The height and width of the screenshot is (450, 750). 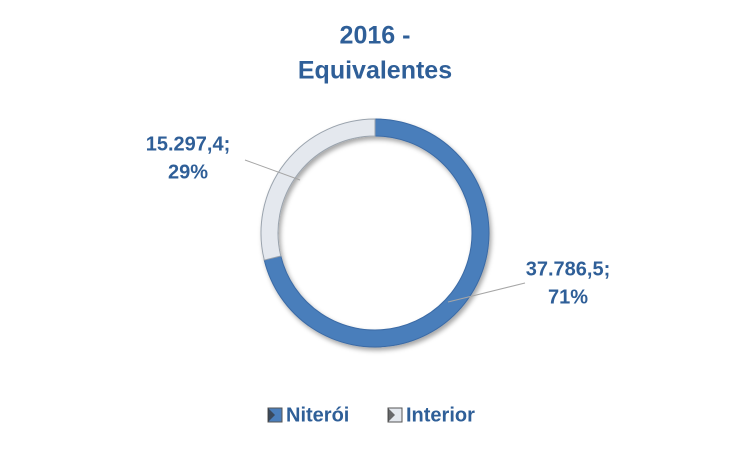 What do you see at coordinates (188, 144) in the screenshot?
I see `data-label: 15.297,4;` at bounding box center [188, 144].